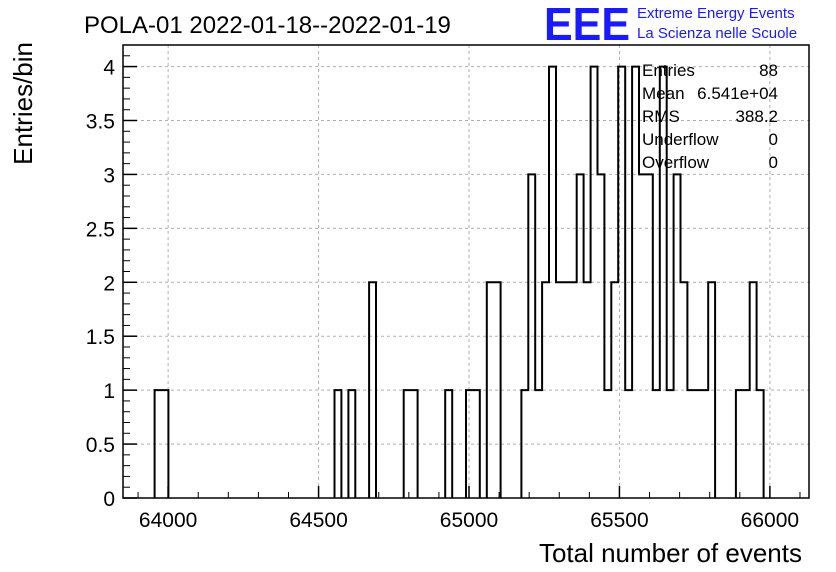  What do you see at coordinates (587, 25) in the screenshot?
I see `eee-logo-mark: EEE` at bounding box center [587, 25].